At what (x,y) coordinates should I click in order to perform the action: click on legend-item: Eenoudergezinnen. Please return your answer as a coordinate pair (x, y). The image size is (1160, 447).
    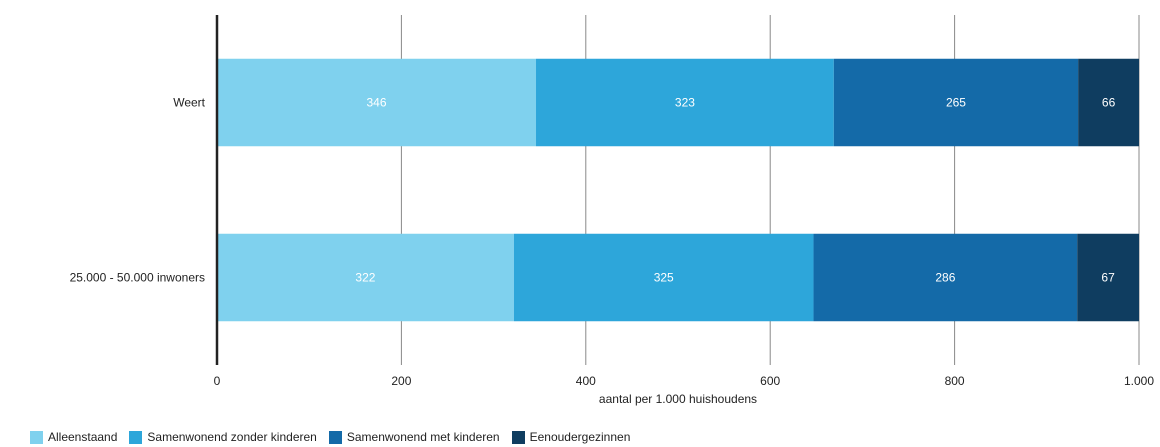
    Looking at the image, I should click on (571, 437).